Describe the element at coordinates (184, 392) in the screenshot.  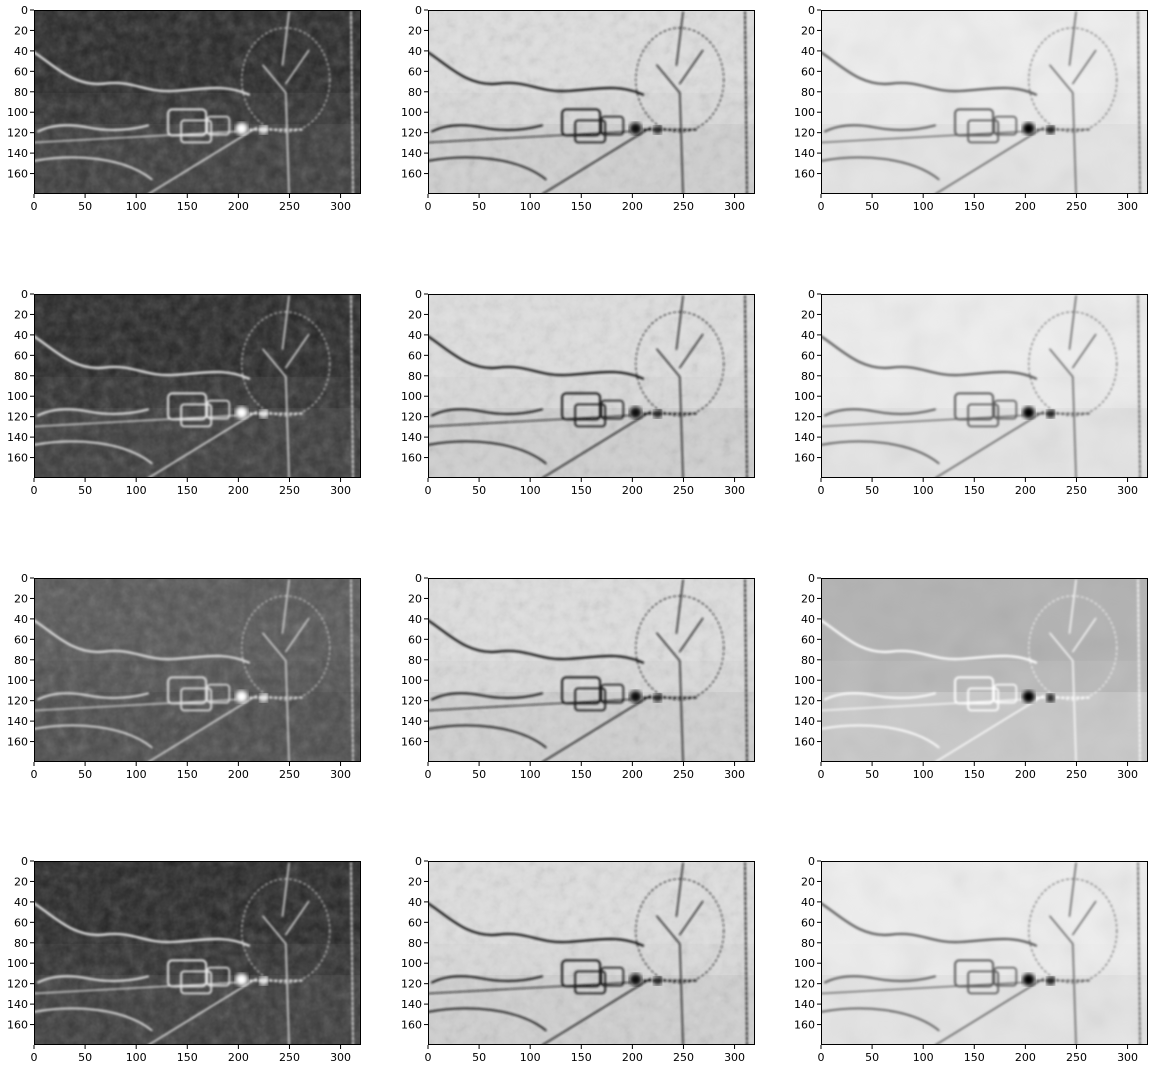
I see `subplot-r1c0: 0 50 100 150 200 250 300 0 20 40 60 80 100 120 140 160` at that location.